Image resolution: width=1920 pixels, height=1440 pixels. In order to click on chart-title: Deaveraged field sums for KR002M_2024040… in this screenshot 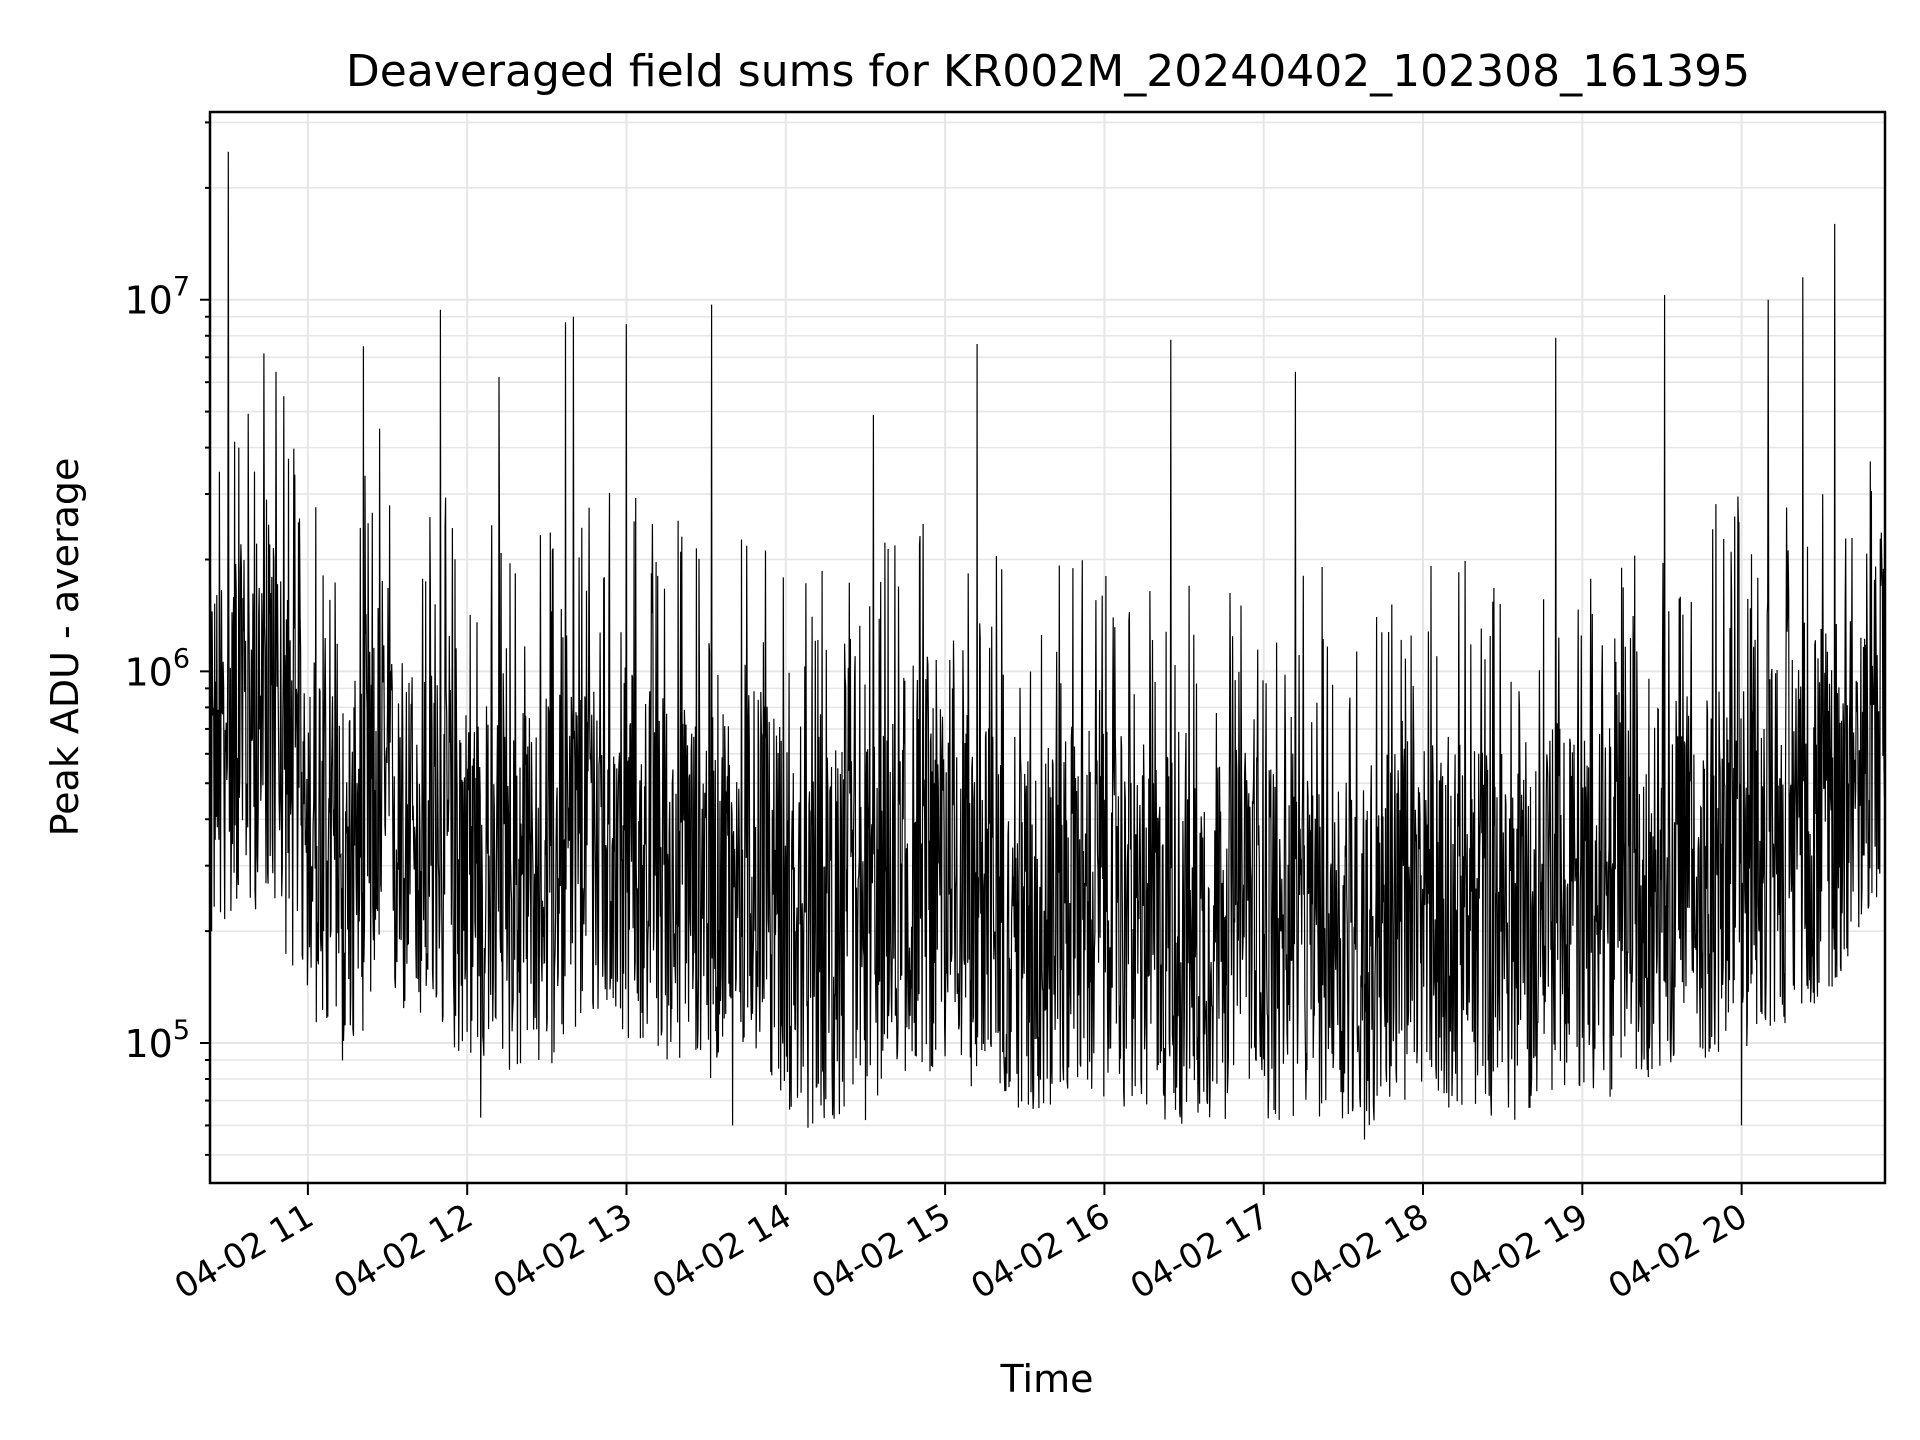, I will do `click(1048, 71)`.